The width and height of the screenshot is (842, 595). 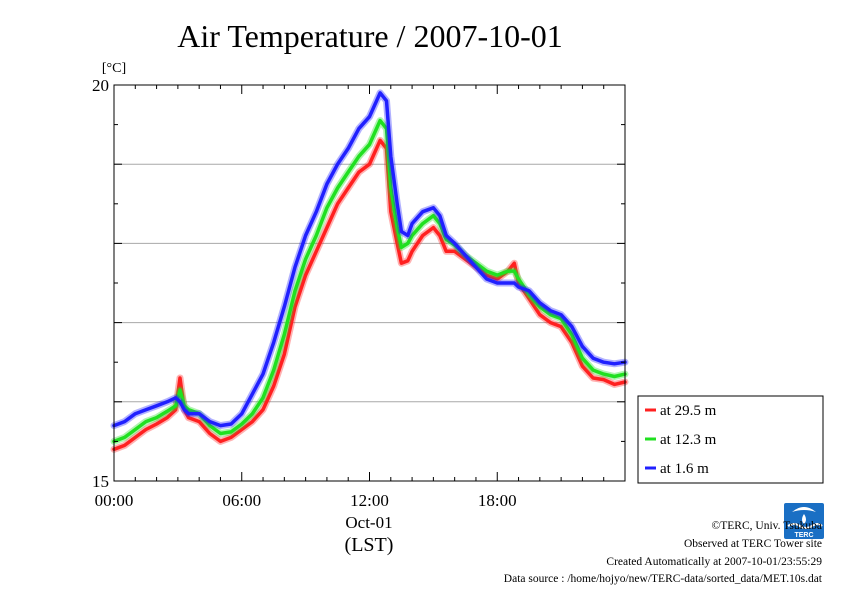 I want to click on legend-box, so click(x=730, y=439).